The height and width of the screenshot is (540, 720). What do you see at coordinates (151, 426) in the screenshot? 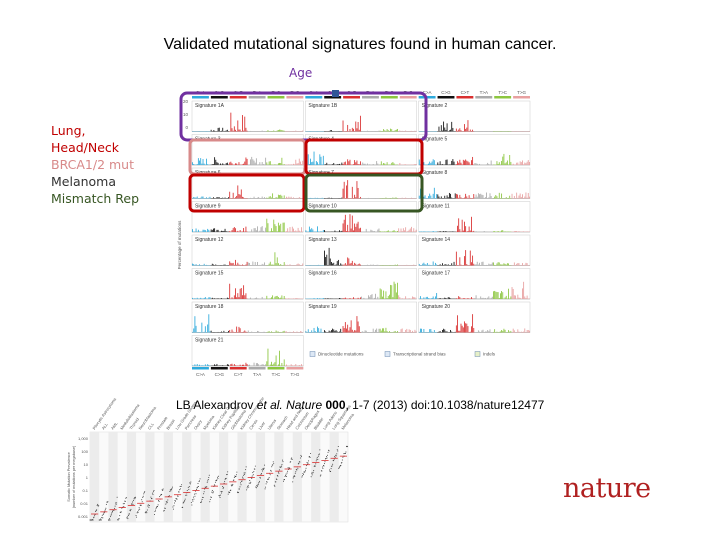
I see `cancer-type-label: CLL` at bounding box center [151, 426].